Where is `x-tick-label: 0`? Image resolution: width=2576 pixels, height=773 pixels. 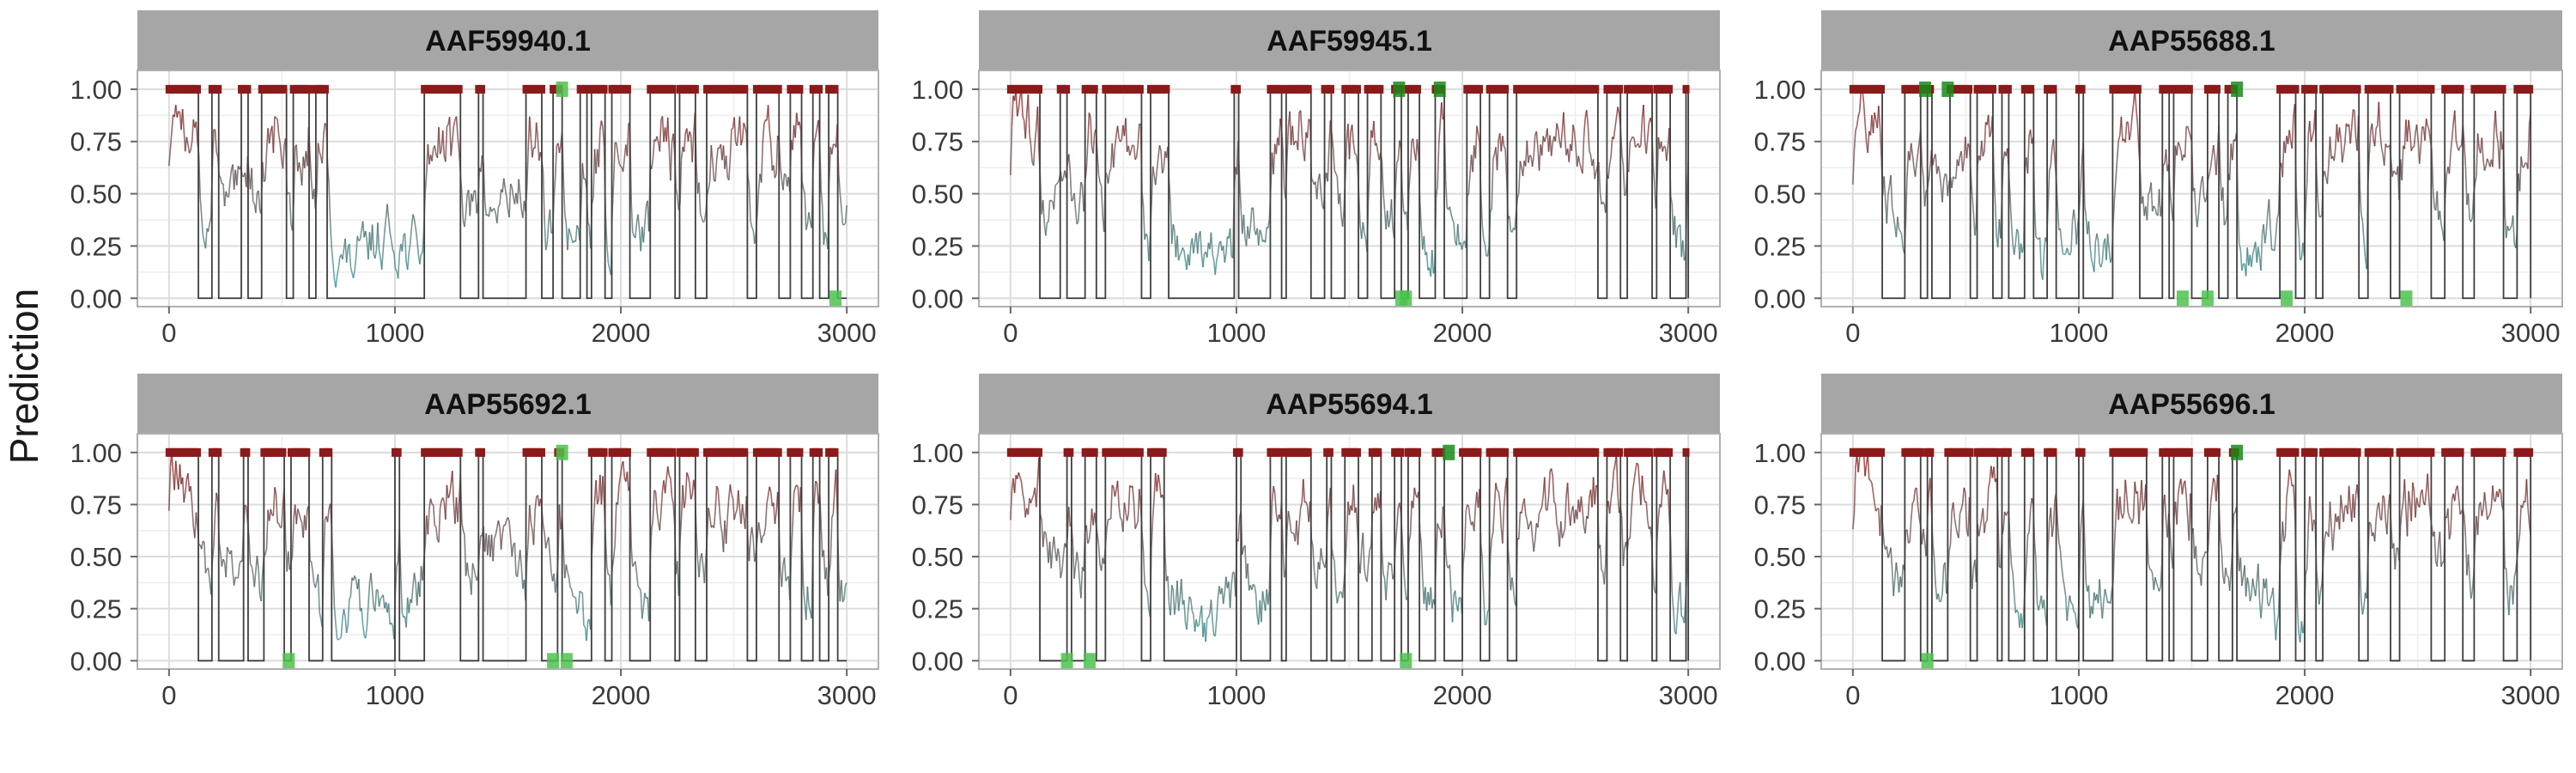
x-tick-label: 0 is located at coordinates (169, 333).